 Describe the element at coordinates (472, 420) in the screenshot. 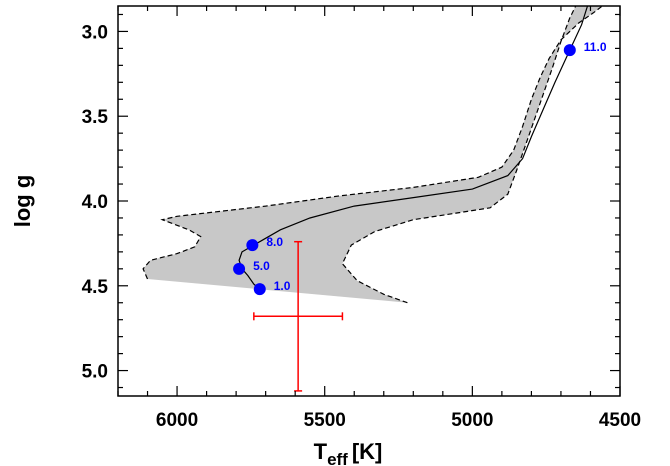

I see `x-tick-label: 5000` at that location.